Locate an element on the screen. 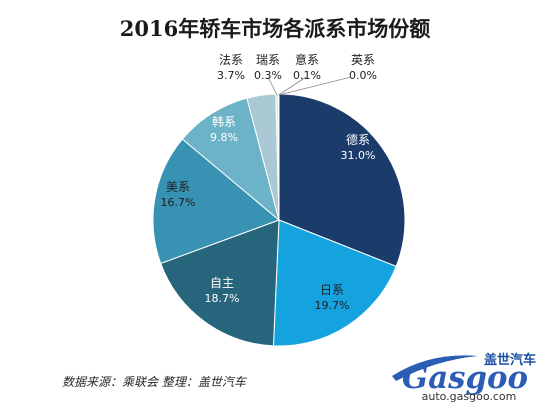 The image size is (550, 402). leader-lines is located at coordinates (309, 86).